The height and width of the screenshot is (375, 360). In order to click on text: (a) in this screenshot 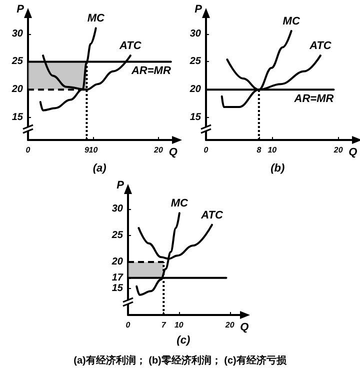, I will do `click(99, 168)`.